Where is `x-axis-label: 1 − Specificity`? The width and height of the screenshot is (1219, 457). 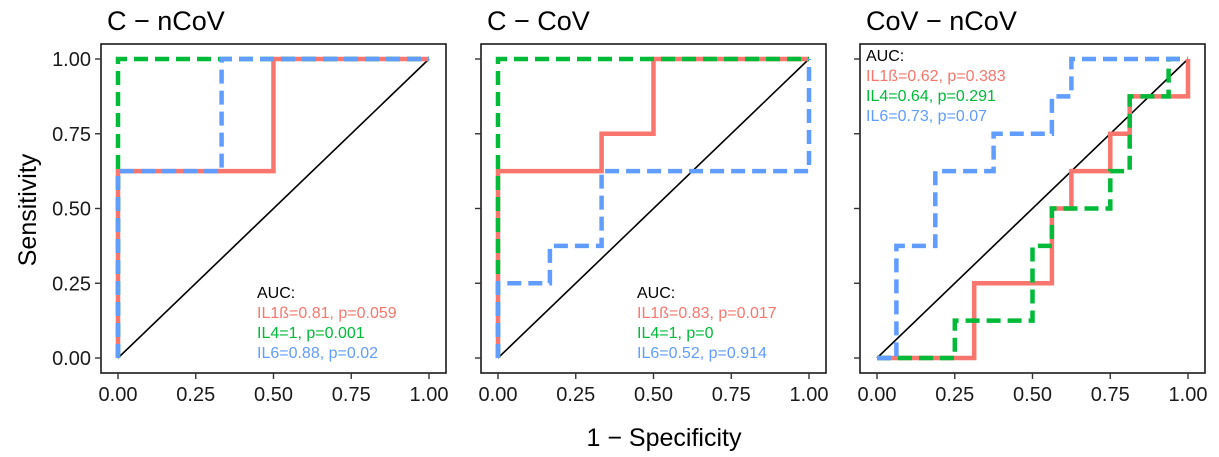
x-axis-label: 1 − Specificity is located at coordinates (664, 438).